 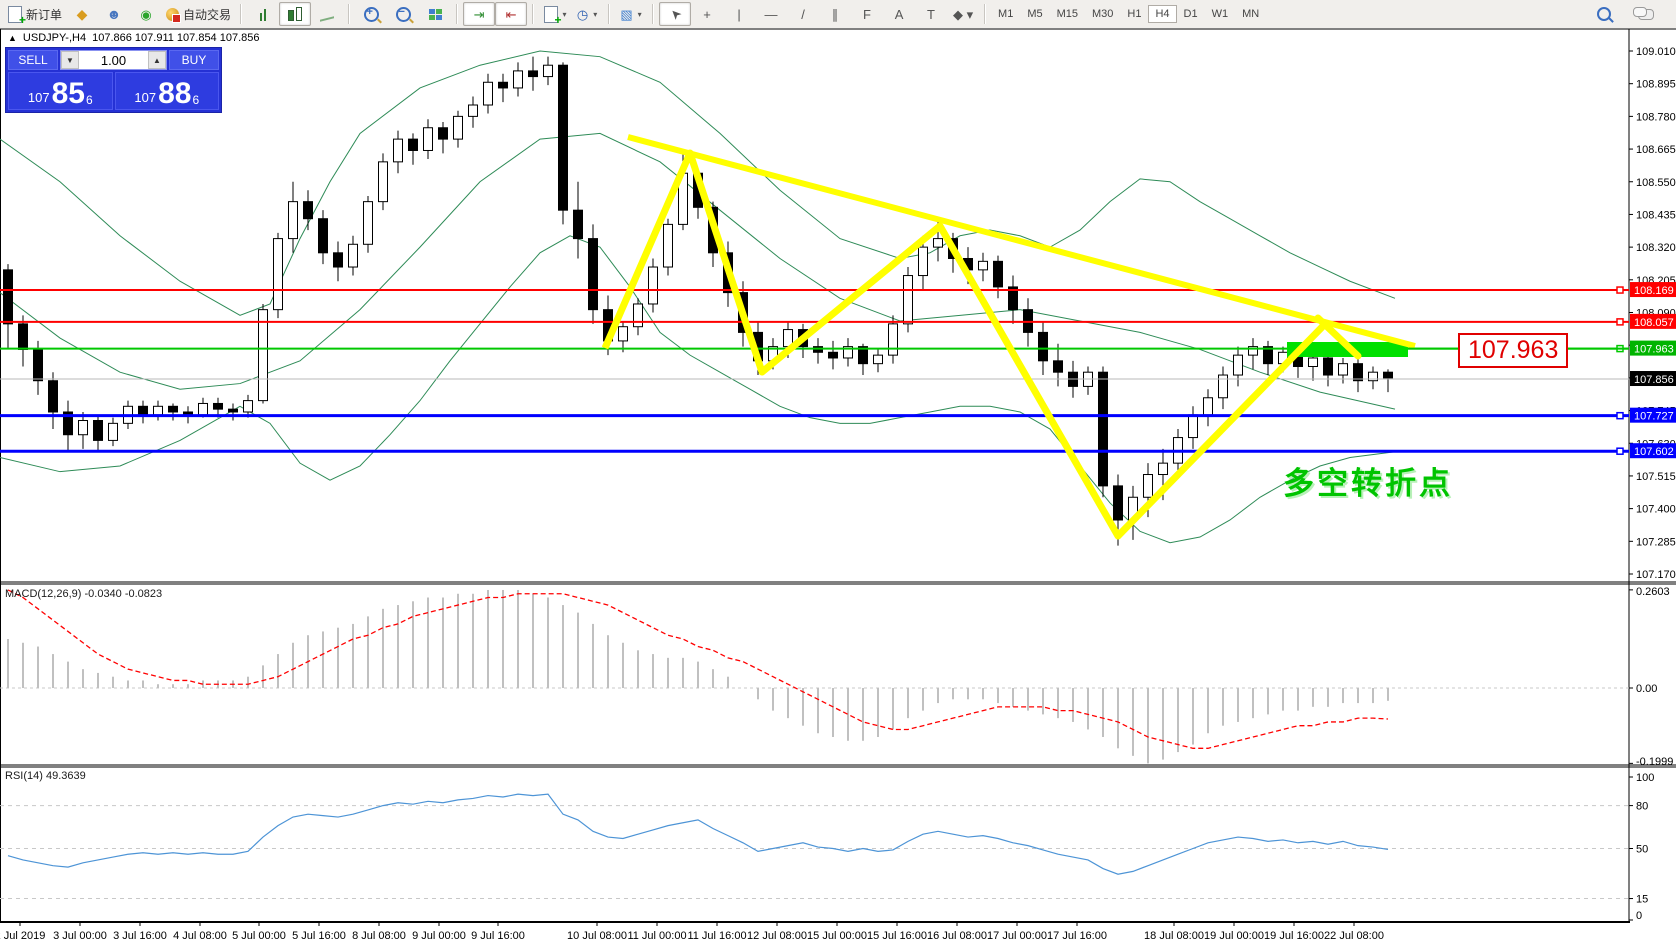 I want to click on chat-icon, so click(x=1643, y=13).